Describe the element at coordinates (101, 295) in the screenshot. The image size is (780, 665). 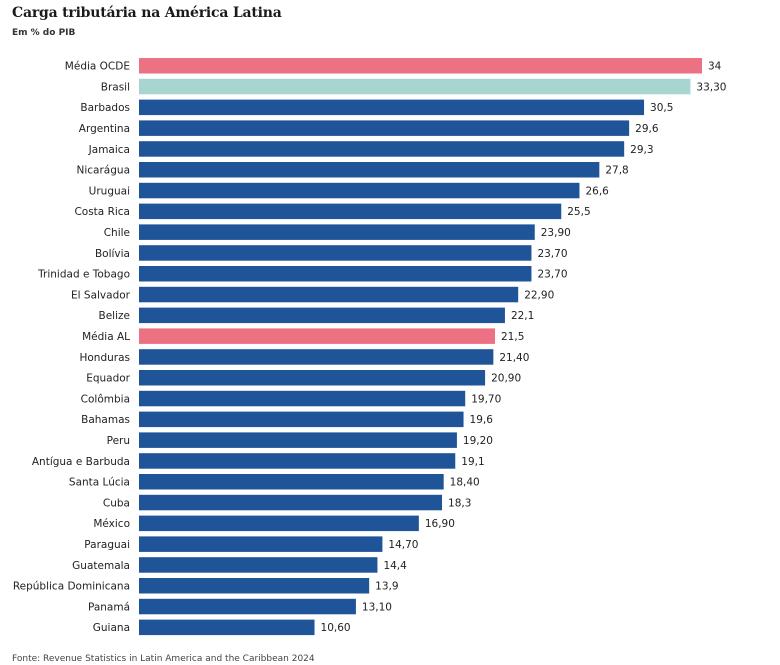
I see `category-label: El Salvador` at that location.